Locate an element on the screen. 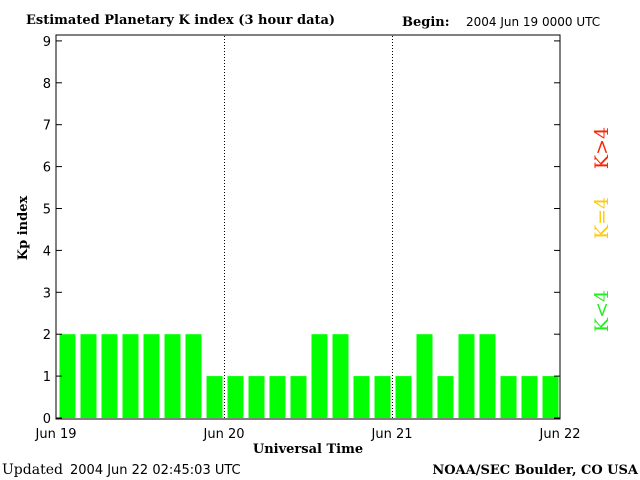  y-tick-label: 1 is located at coordinates (47, 377).